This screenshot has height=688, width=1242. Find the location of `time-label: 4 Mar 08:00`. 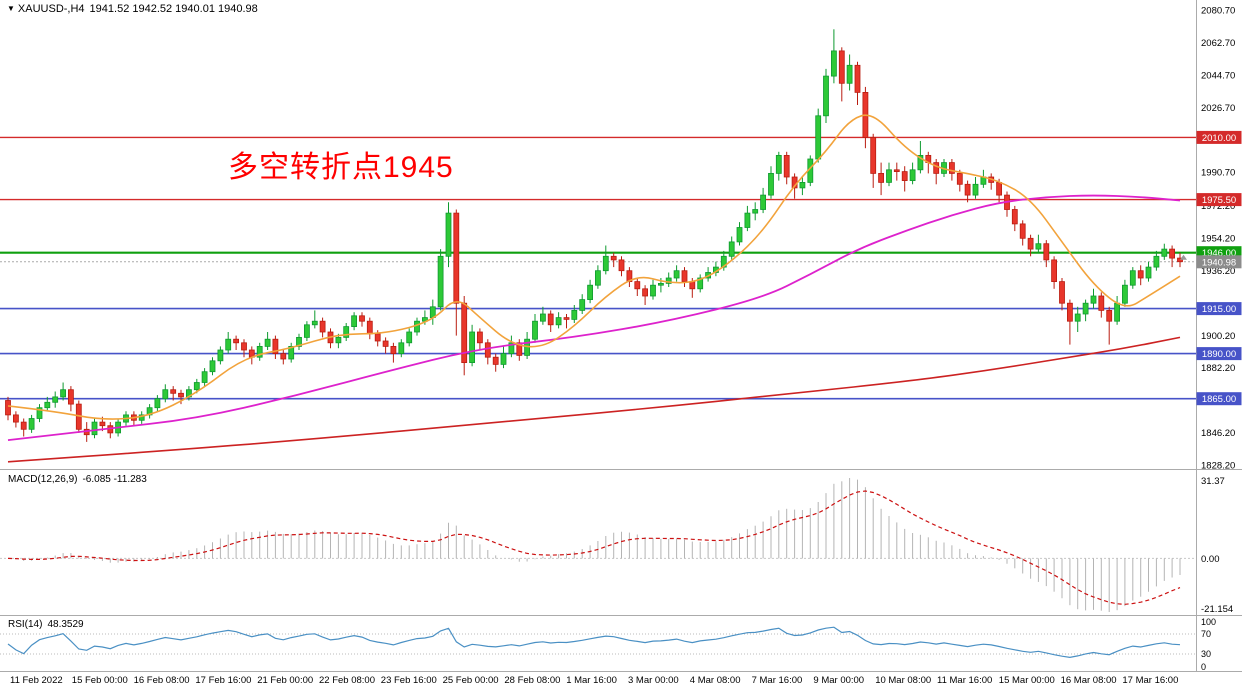

time-label: 4 Mar 08:00 is located at coordinates (715, 680).